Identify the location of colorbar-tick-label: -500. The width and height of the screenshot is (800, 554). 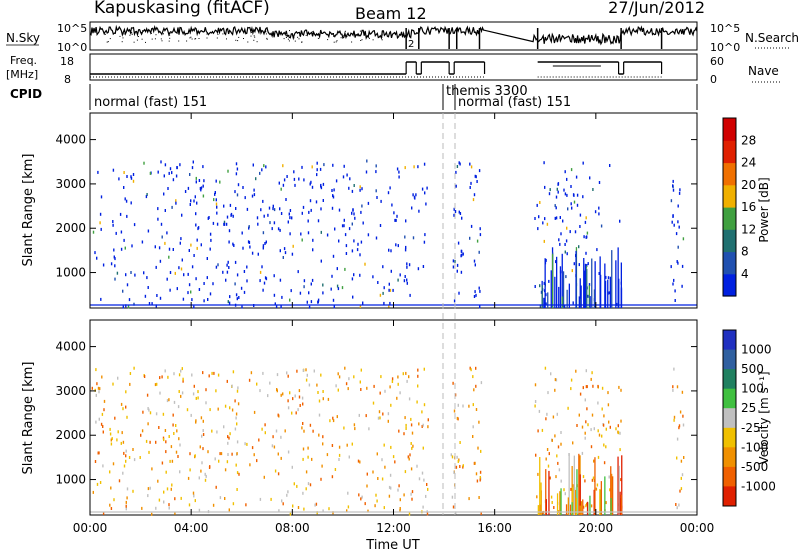
(754, 467).